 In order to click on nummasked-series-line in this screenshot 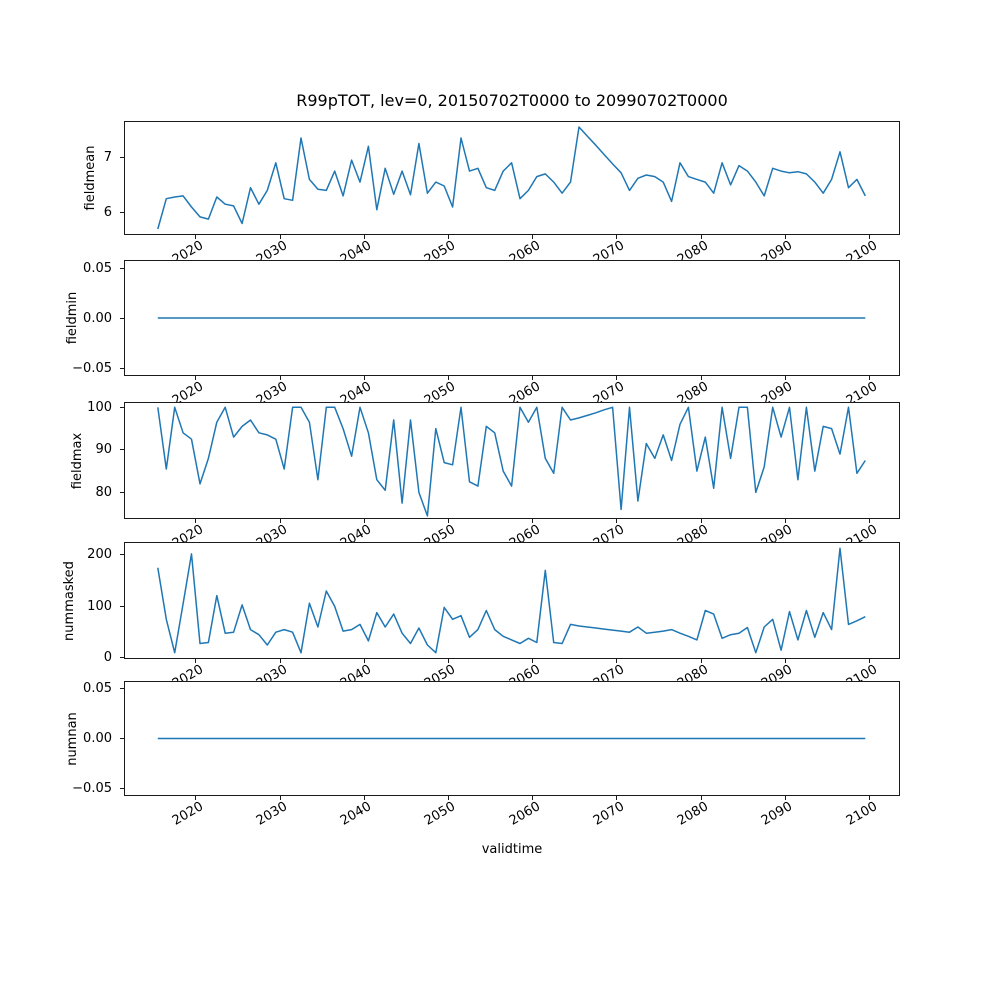, I will do `click(511, 600)`.